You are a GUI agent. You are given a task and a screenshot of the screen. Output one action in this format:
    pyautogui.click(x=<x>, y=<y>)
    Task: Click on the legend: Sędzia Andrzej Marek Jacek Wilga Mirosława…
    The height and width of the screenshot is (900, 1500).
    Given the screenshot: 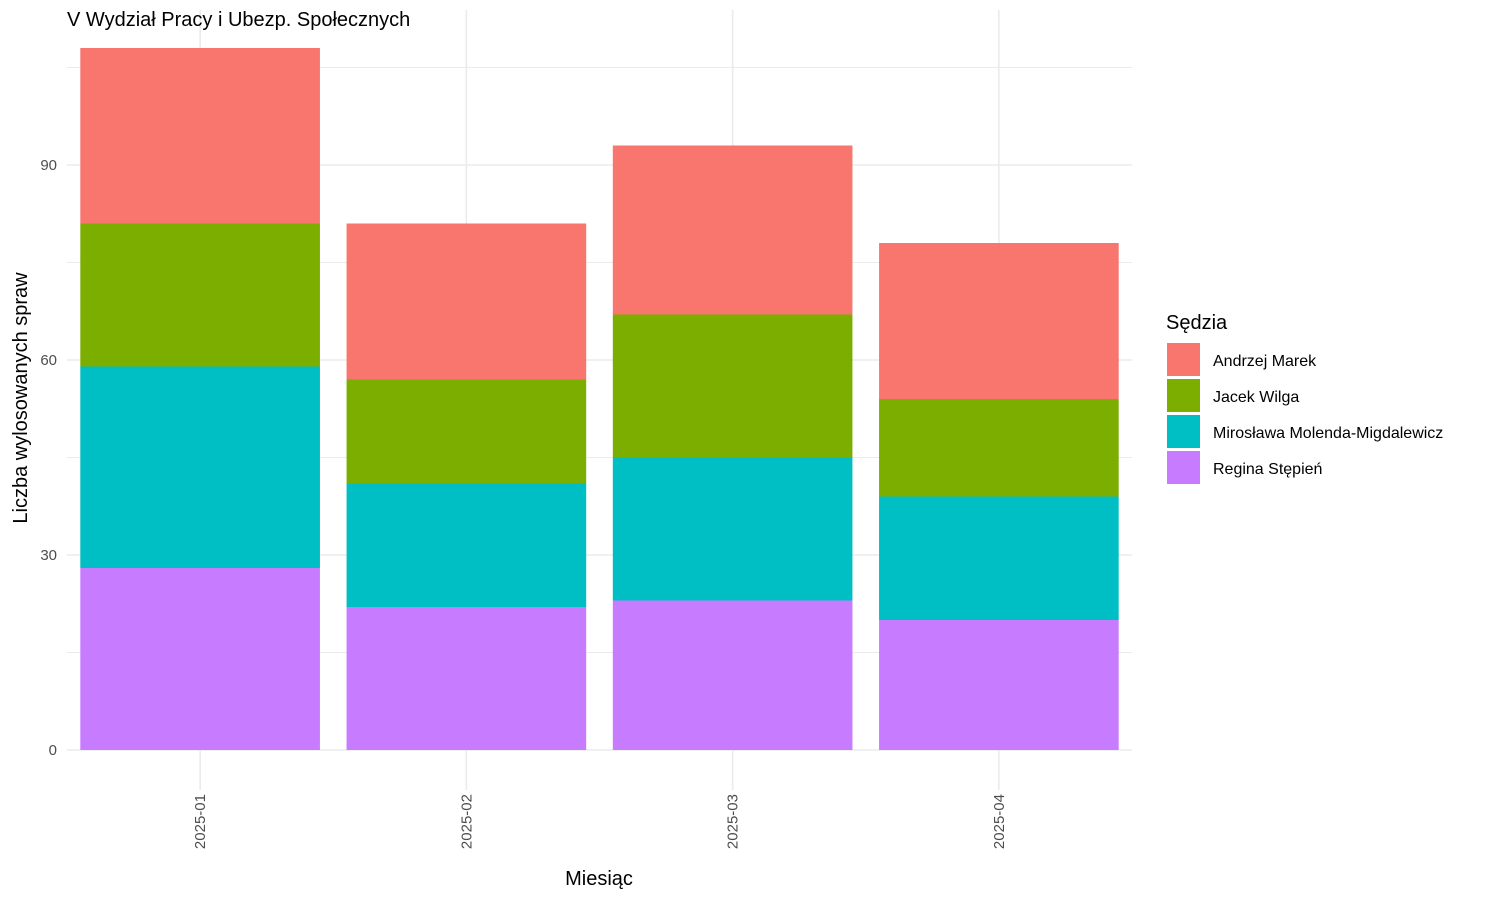 What is the action you would take?
    pyautogui.click(x=1304, y=398)
    